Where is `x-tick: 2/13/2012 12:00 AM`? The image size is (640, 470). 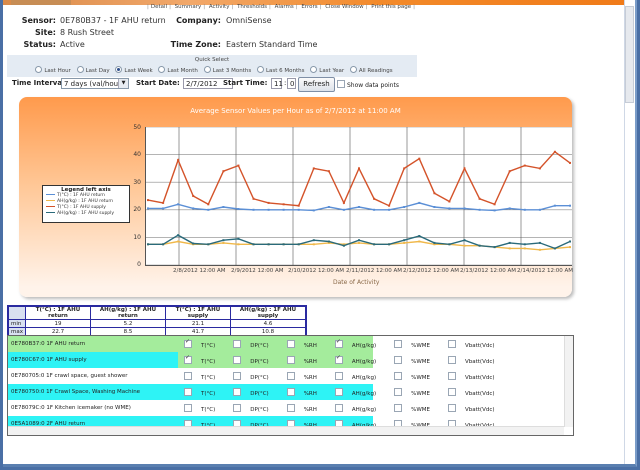
x-tick: 2/13/2012 12:00 AM is located at coordinates (488, 271).